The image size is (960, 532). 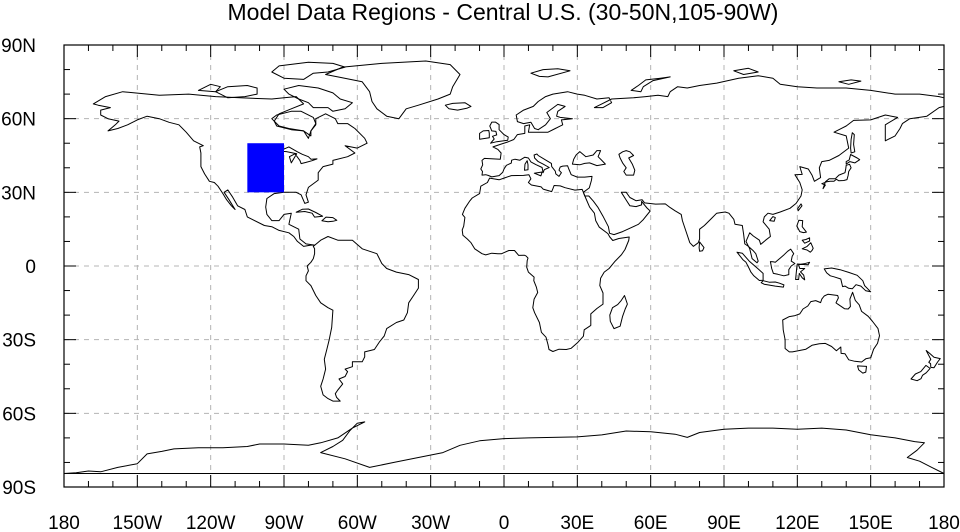 I want to click on region-layer, so click(x=265, y=168).